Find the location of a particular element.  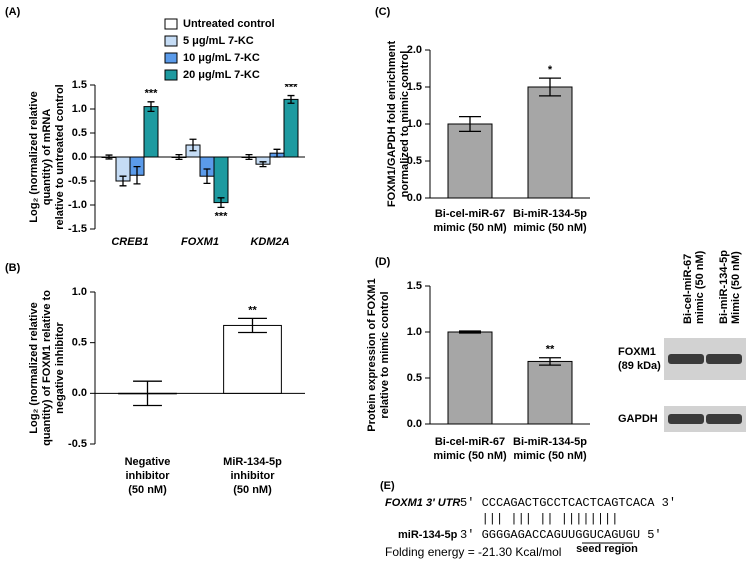

y-axis-label: relative to mimic control is located at coordinates (385, 354).